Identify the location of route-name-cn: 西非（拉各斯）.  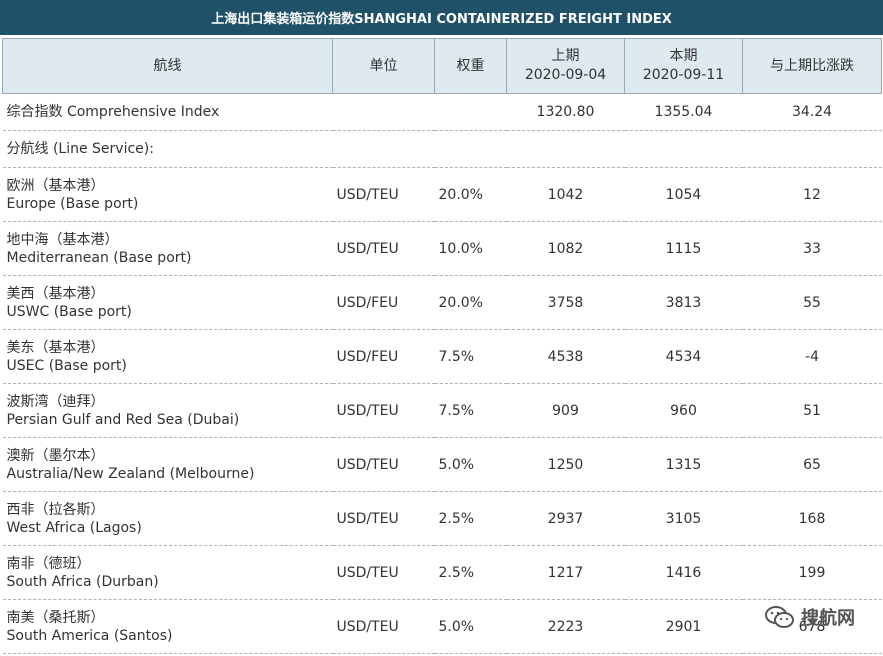
(55, 509).